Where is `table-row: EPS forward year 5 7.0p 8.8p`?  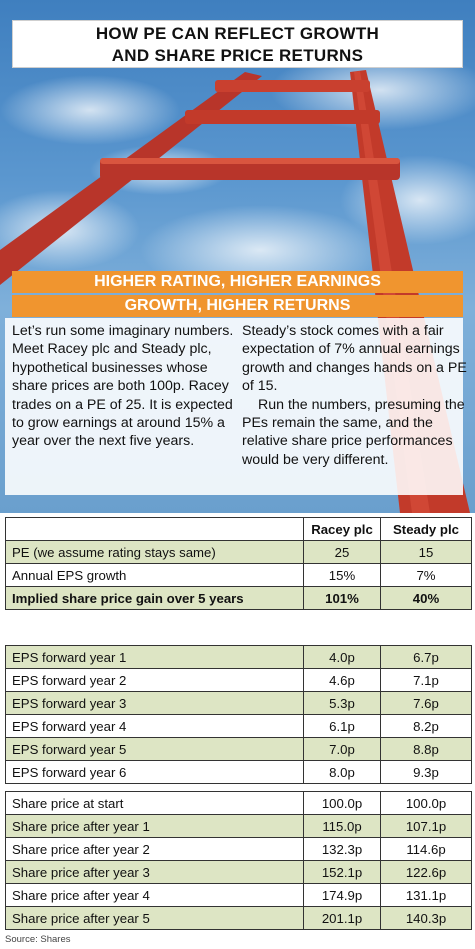
table-row: EPS forward year 5 7.0p 8.8p is located at coordinates (238, 749).